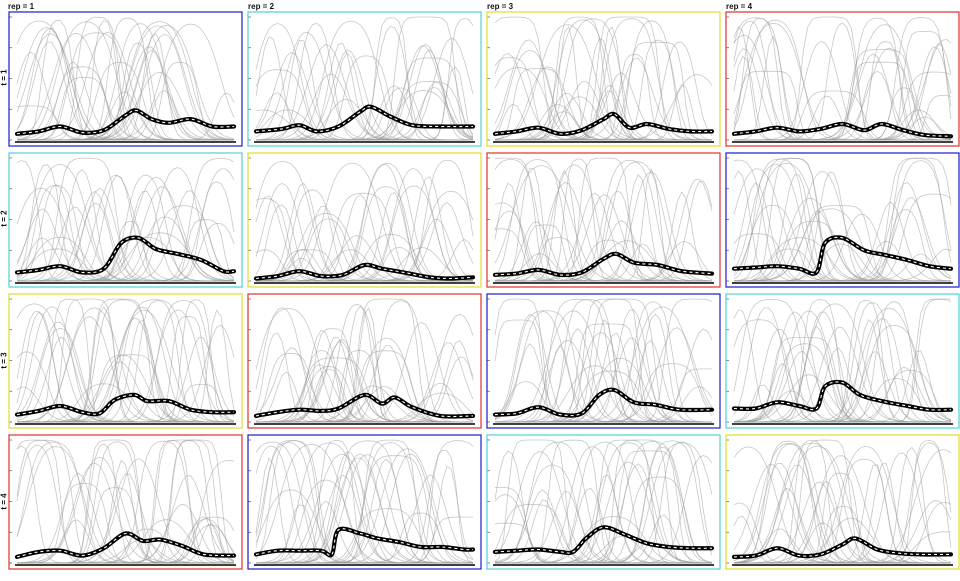  I want to click on panel-r3-rep2, so click(364, 361).